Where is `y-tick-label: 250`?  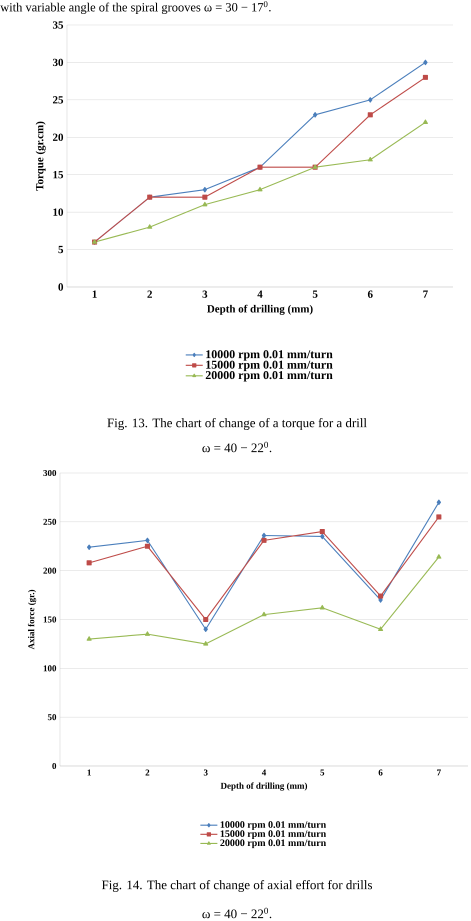
y-tick-label: 250 is located at coordinates (49, 521).